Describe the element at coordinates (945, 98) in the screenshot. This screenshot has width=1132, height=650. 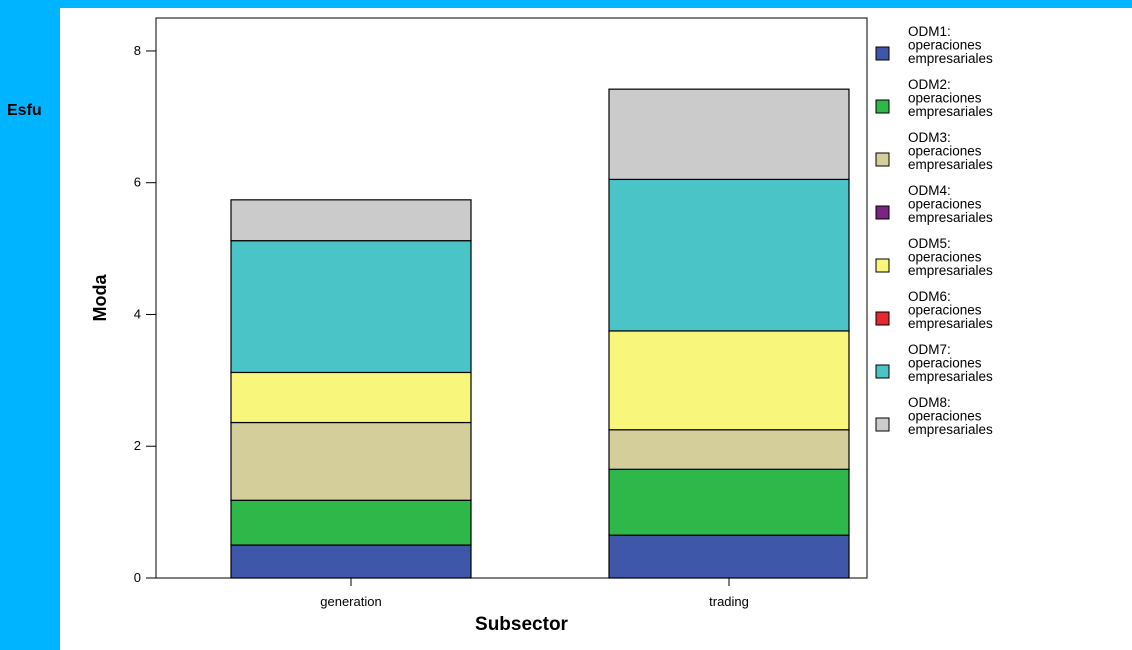
I see `legend-label-odm2: operaciones` at that location.